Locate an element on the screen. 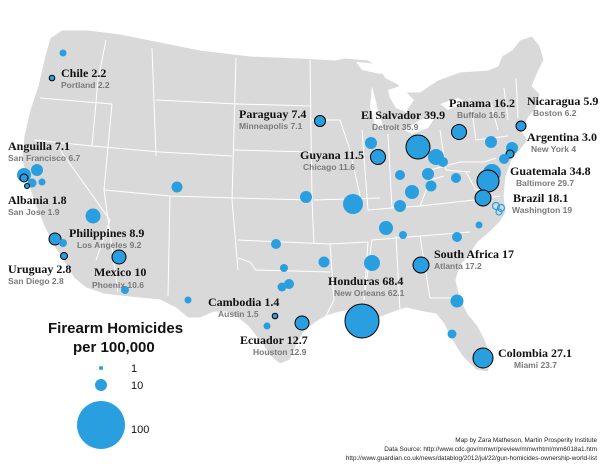 This screenshot has height=464, width=600. label-philippines: Philippines 8.9 is located at coordinates (106, 233).